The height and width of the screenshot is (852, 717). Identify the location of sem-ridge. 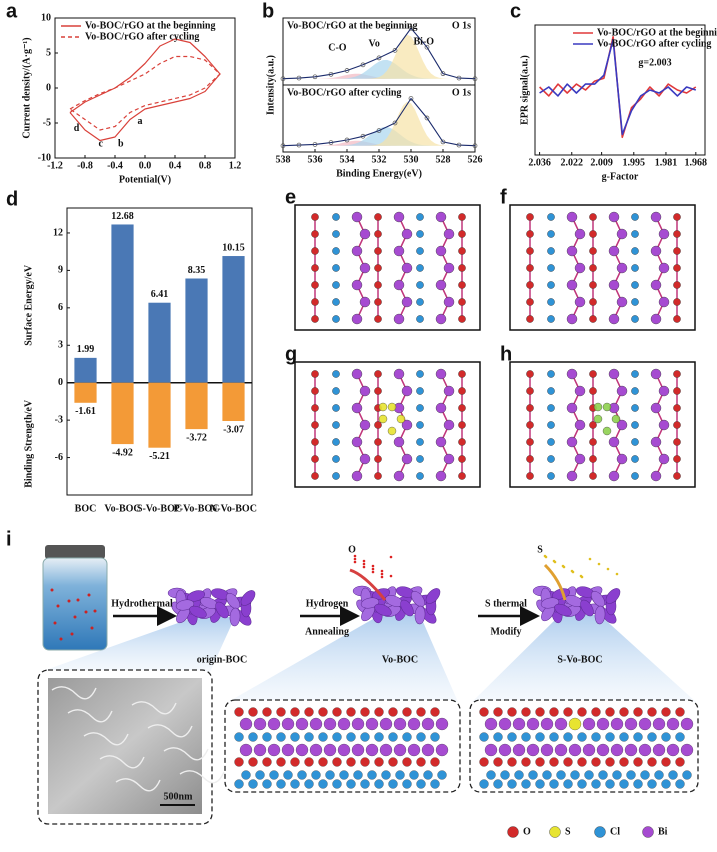
(90, 716).